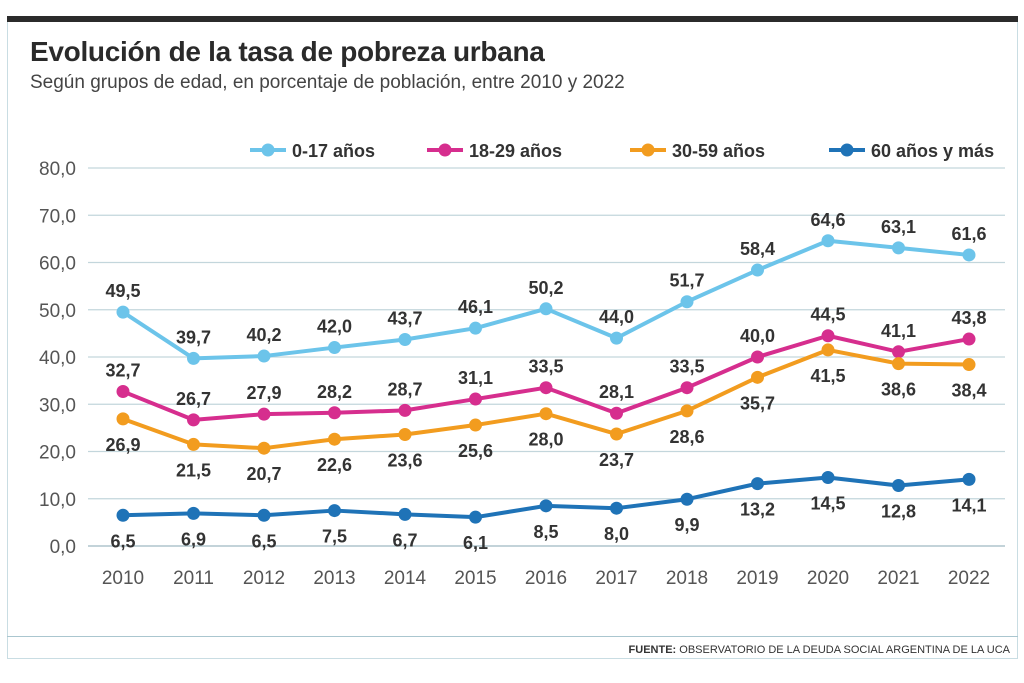 The image size is (1024, 683). Describe the element at coordinates (57, 405) in the screenshot. I see `y-tick-label: 30,0` at that location.